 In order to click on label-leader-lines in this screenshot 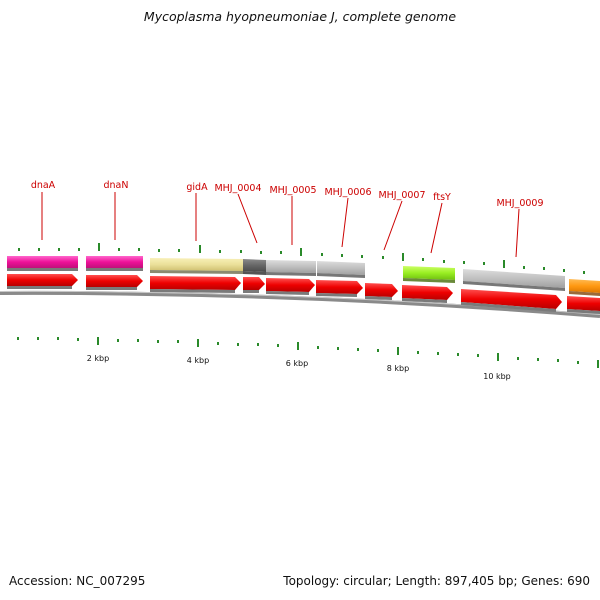, I will do `click(280, 225)`.